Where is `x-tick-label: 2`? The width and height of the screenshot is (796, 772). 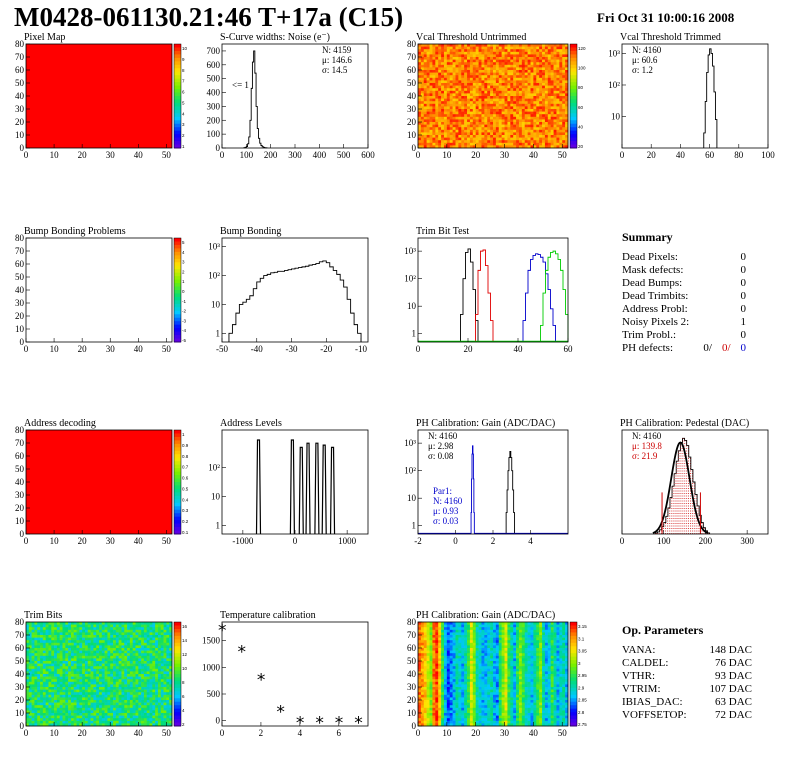 x-tick-label: 2 is located at coordinates (261, 733).